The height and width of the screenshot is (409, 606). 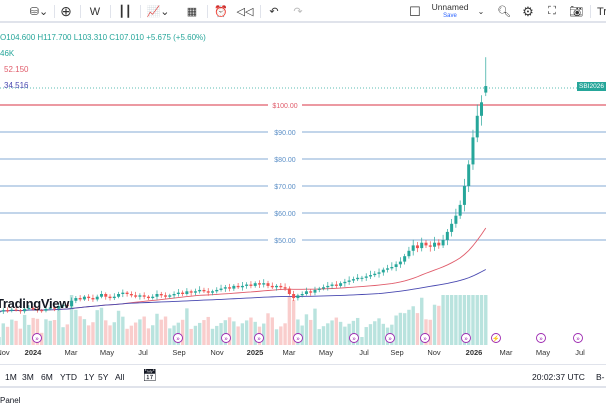 I want to click on alert-icon: ⏰, so click(x=221, y=12).